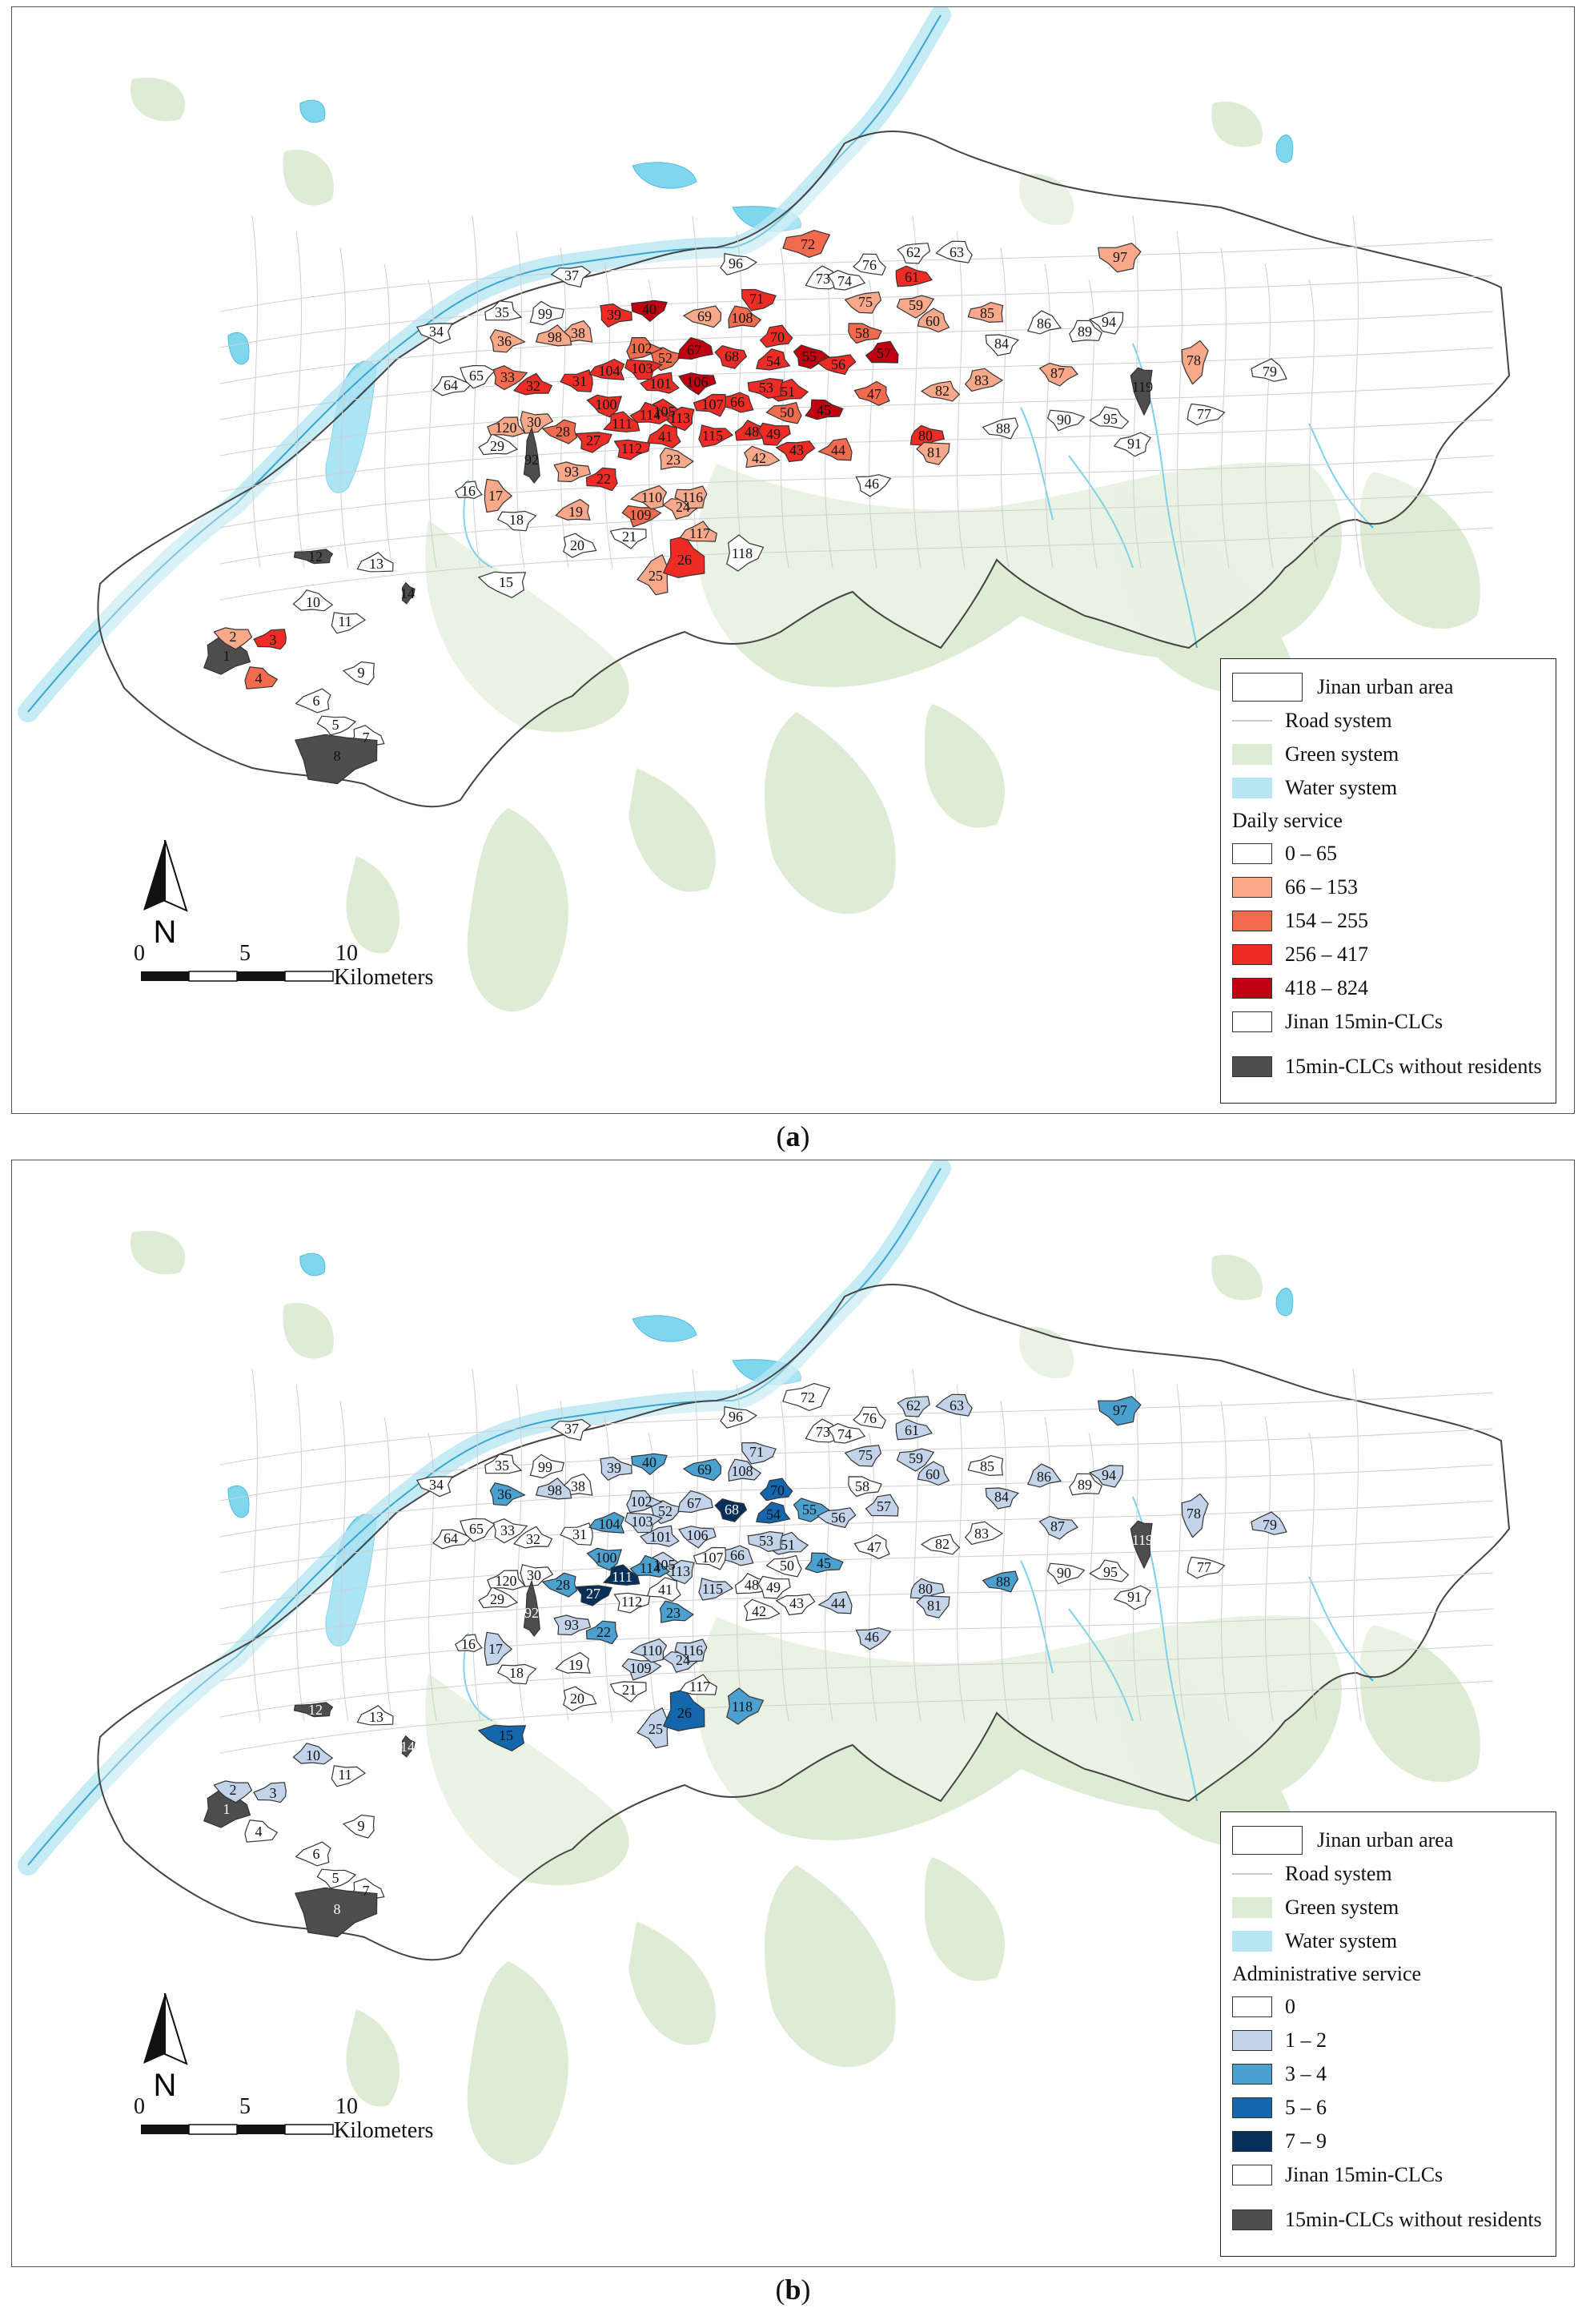  I want to click on clc-label-80: 80, so click(925, 436).